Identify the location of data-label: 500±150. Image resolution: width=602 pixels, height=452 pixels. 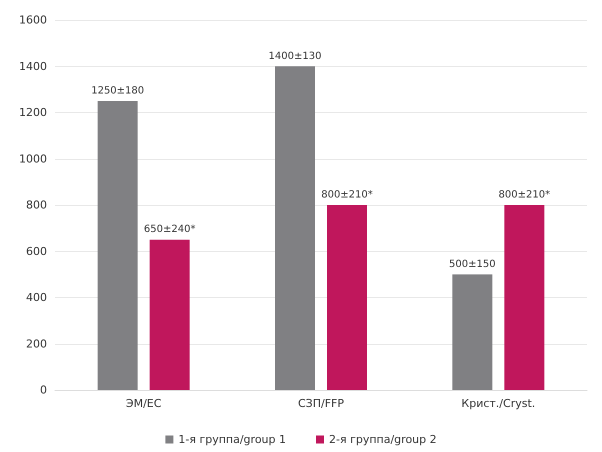
(472, 264).